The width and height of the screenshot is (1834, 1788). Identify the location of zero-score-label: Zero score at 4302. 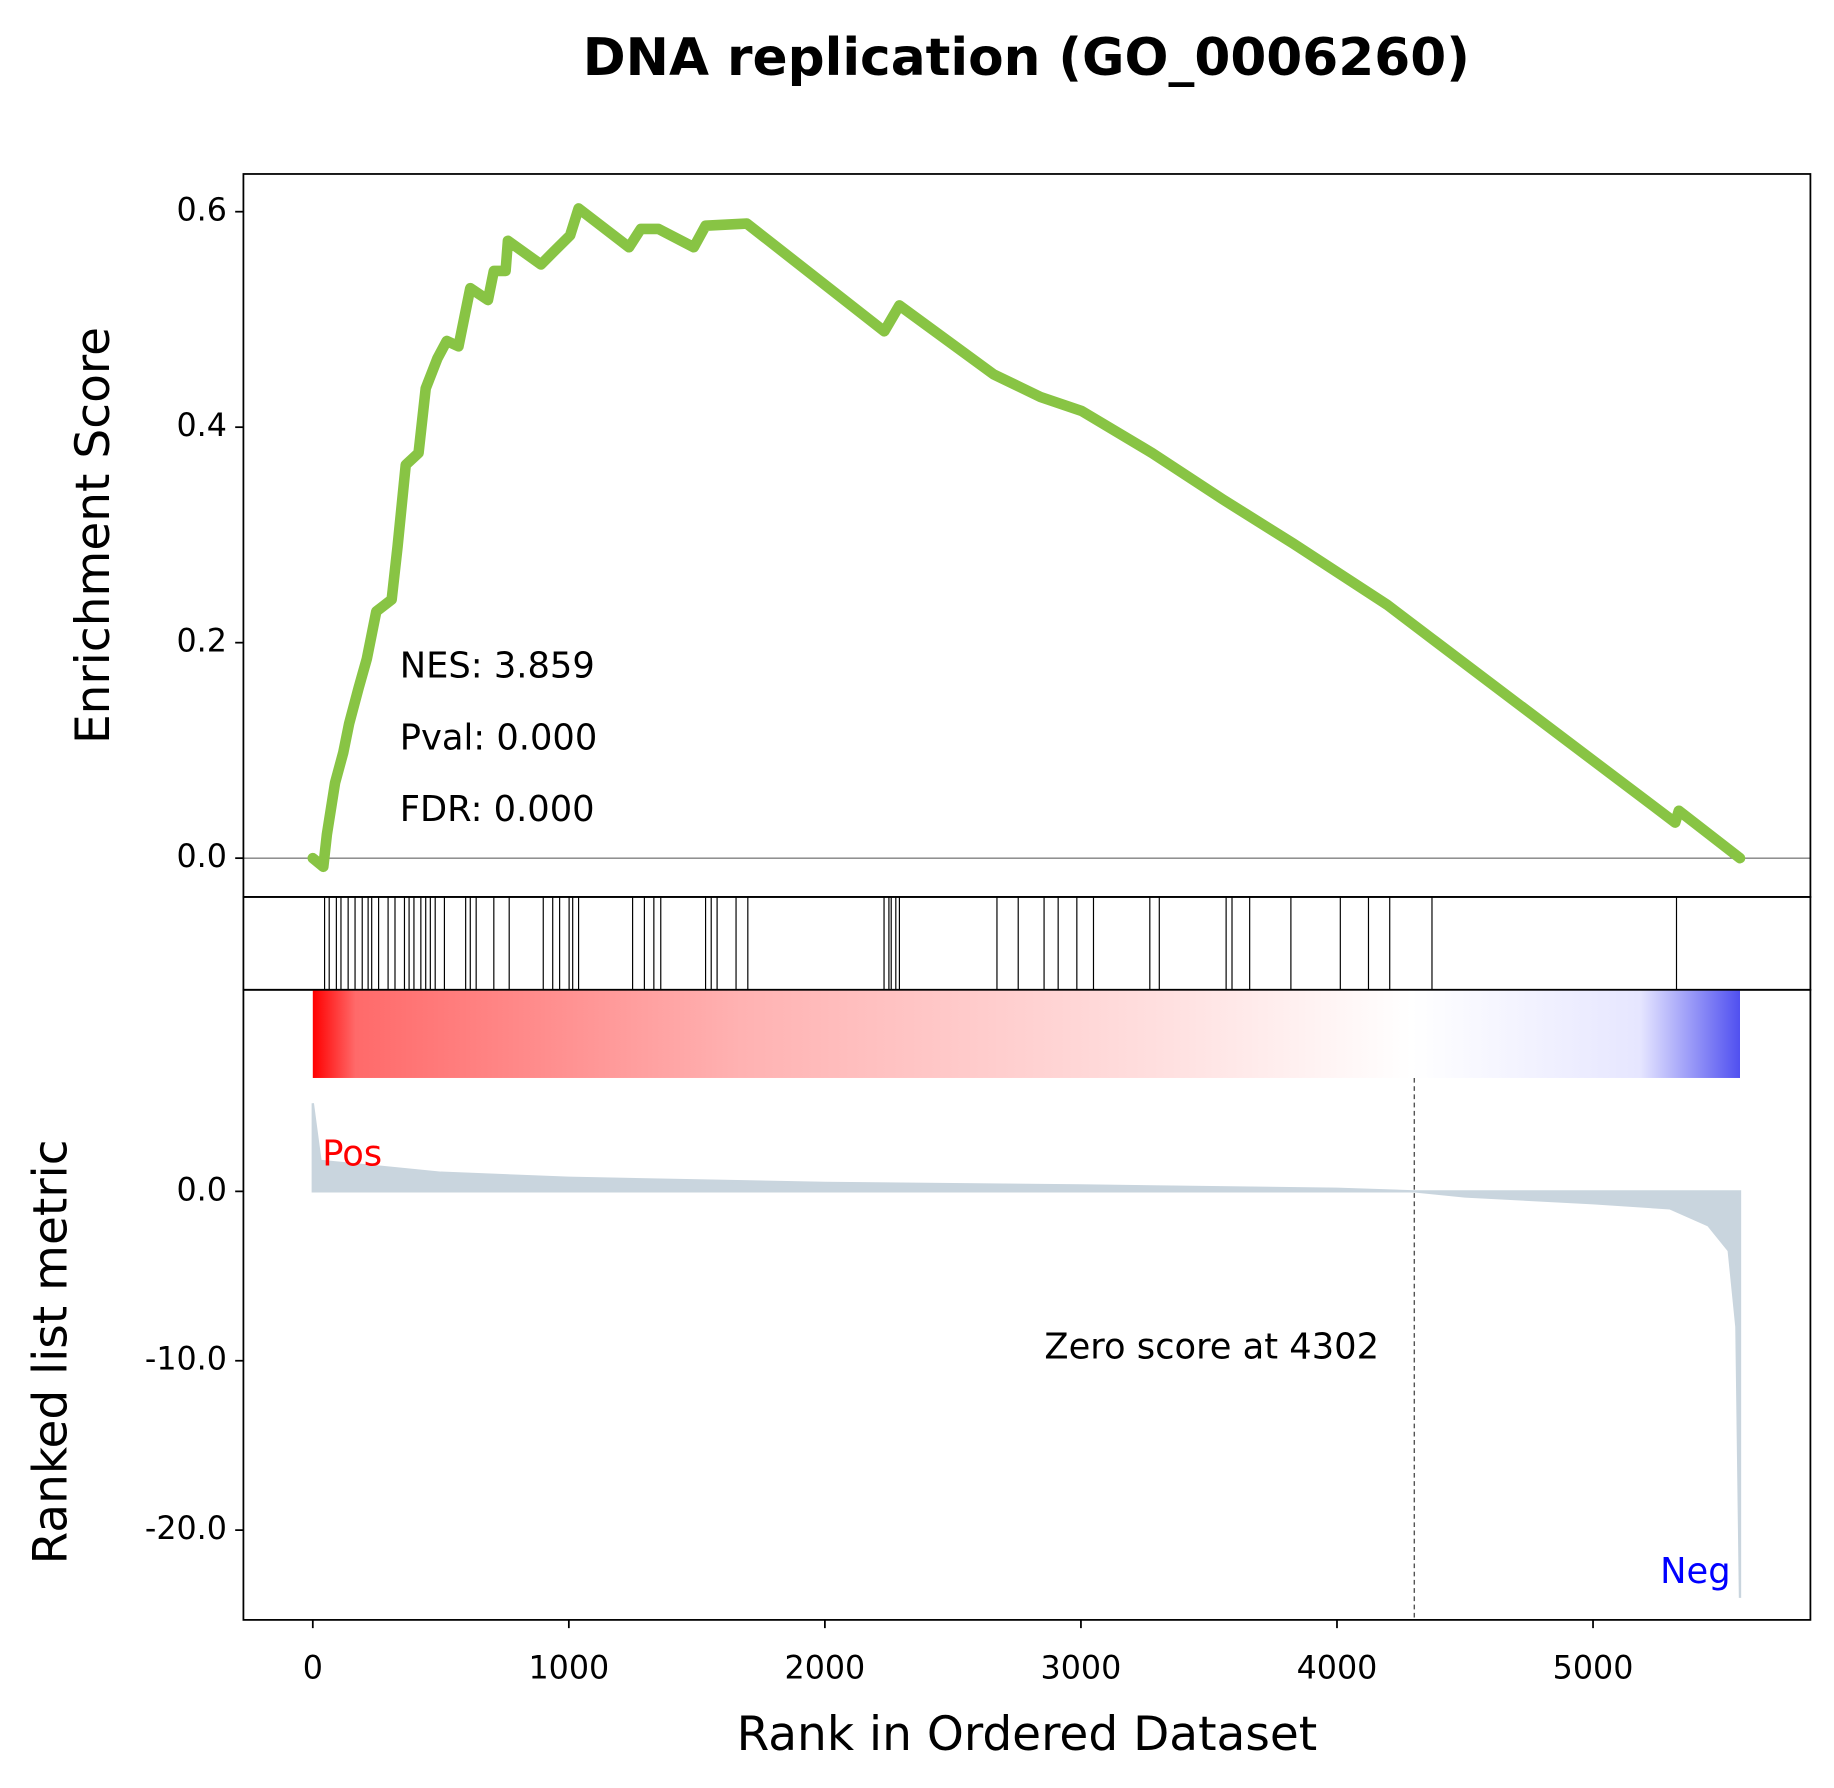
(1211, 1346).